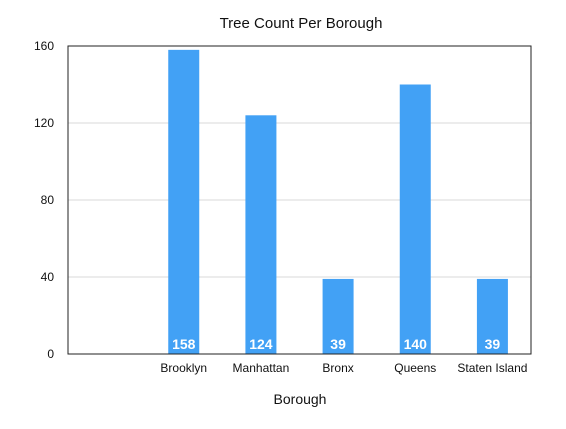 This screenshot has height=429, width=566. I want to click on x-tick-label: Queens, so click(415, 368).